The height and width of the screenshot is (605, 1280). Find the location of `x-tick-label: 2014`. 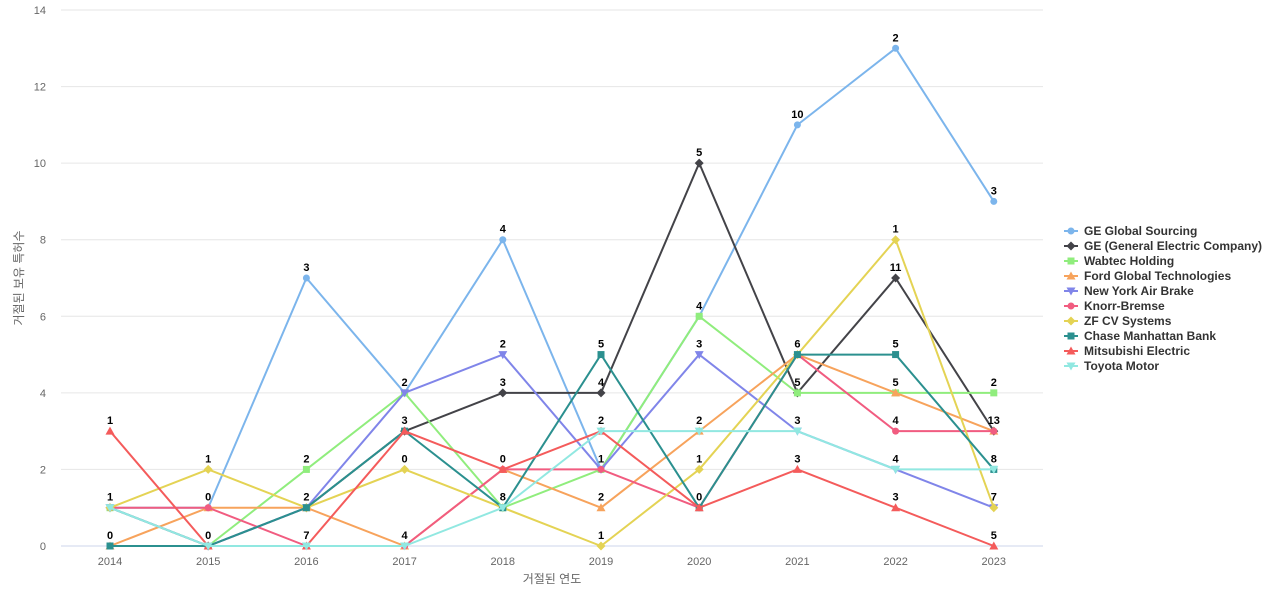

x-tick-label: 2014 is located at coordinates (110, 562).